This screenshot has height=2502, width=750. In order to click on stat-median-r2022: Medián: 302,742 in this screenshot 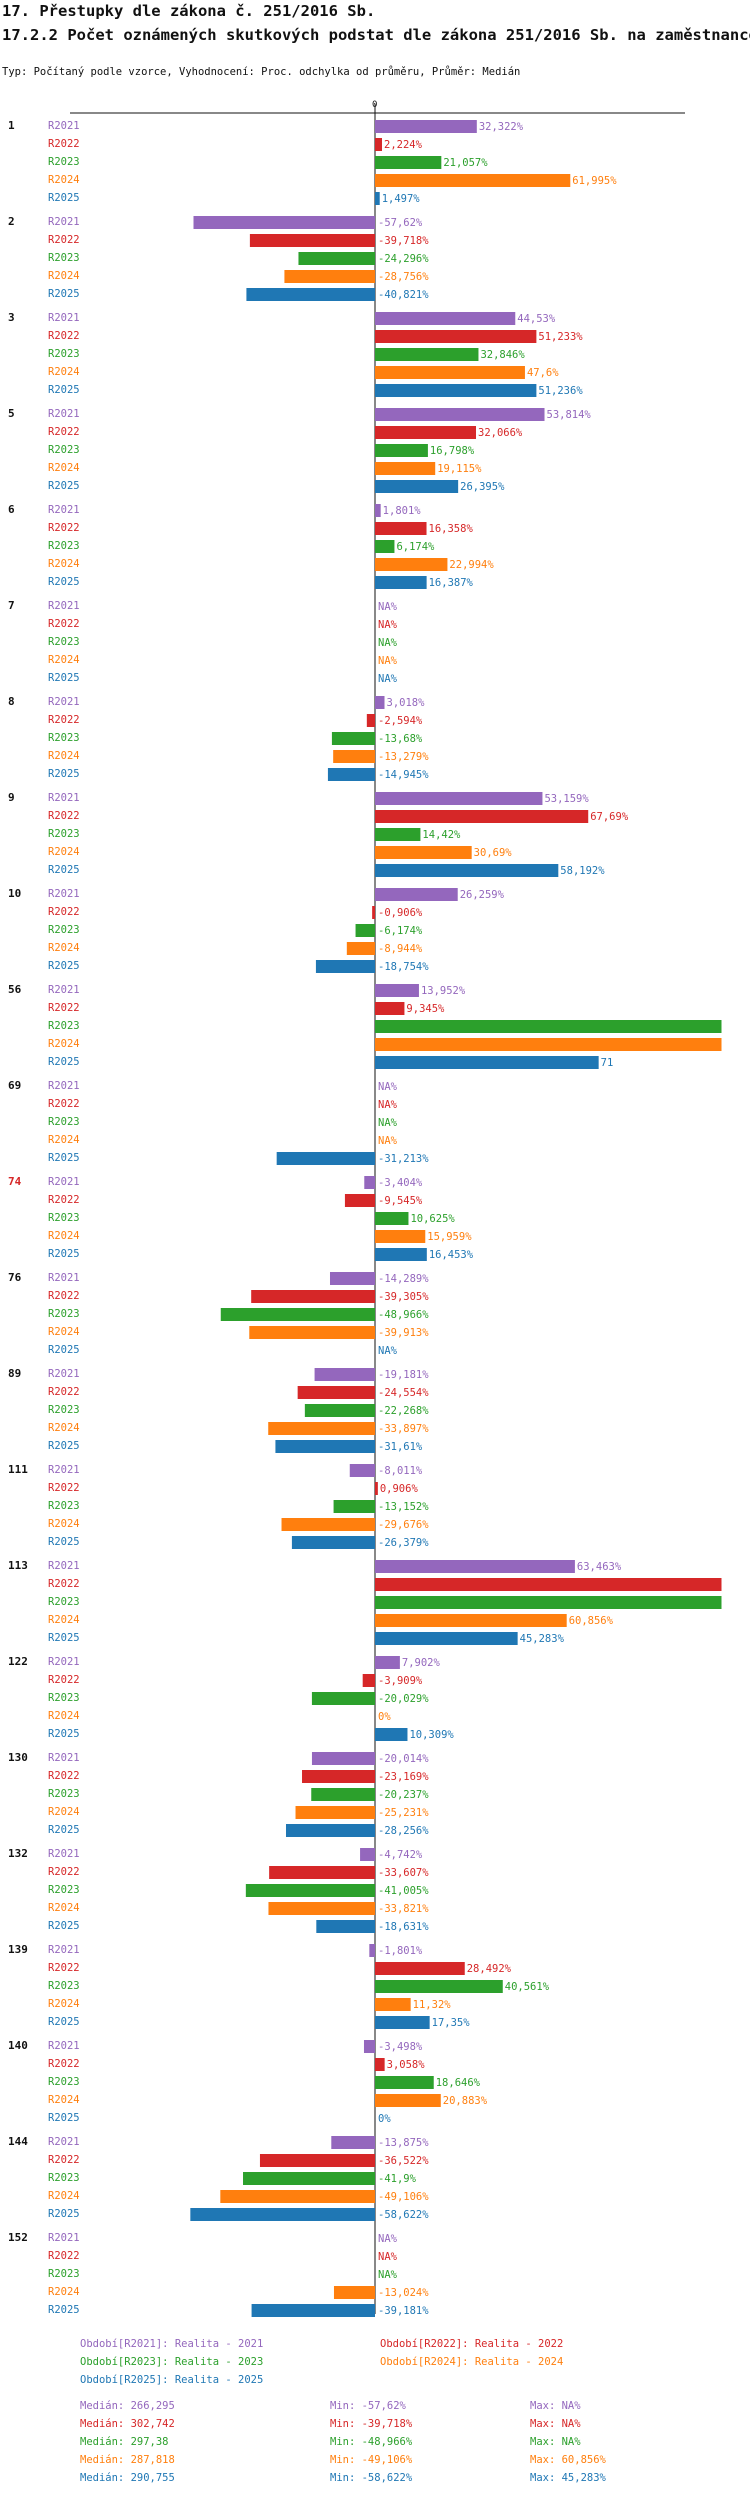, I will do `click(127, 2424)`.